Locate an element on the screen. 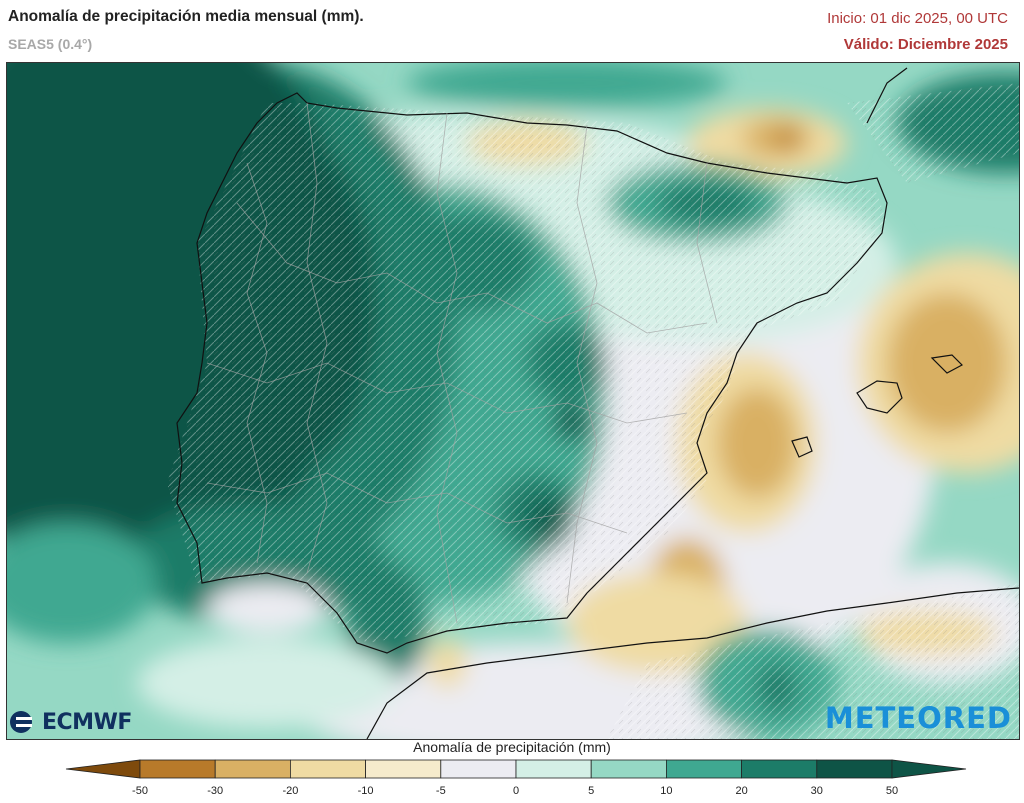 The height and width of the screenshot is (803, 1024). legend-tick-label: -10 is located at coordinates (366, 791).